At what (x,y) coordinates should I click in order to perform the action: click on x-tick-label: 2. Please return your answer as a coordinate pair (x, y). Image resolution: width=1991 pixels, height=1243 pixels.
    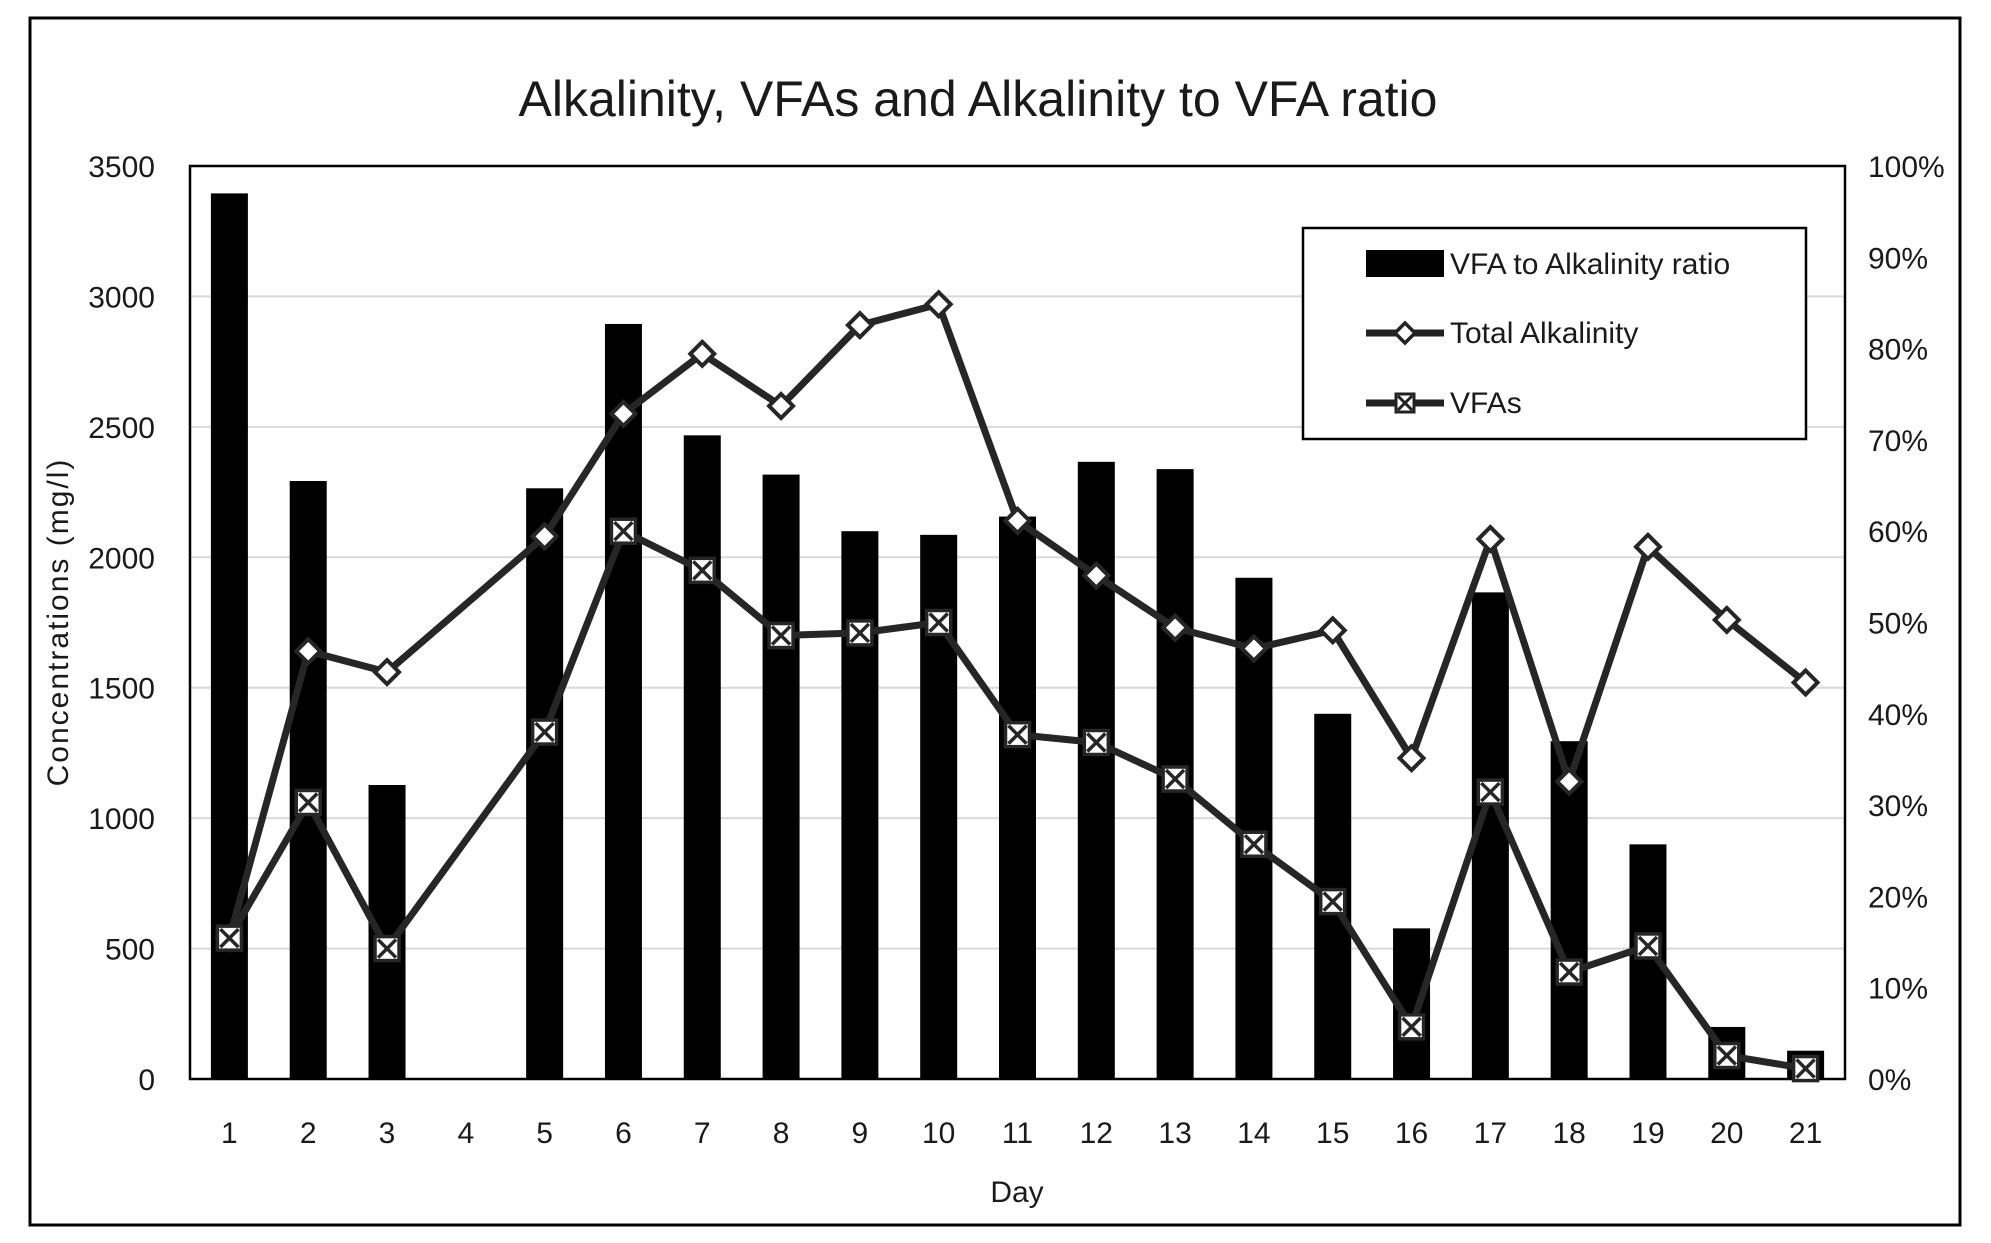
    Looking at the image, I should click on (308, 1133).